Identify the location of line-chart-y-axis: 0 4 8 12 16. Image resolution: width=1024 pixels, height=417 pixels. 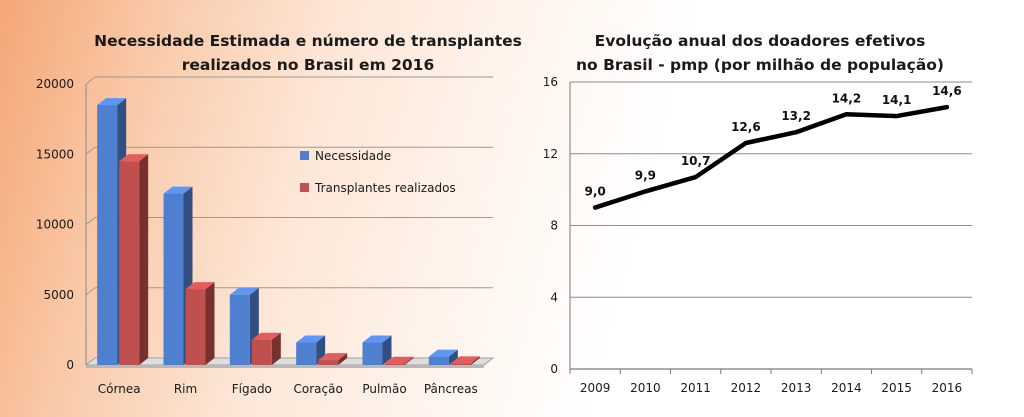
(550, 225).